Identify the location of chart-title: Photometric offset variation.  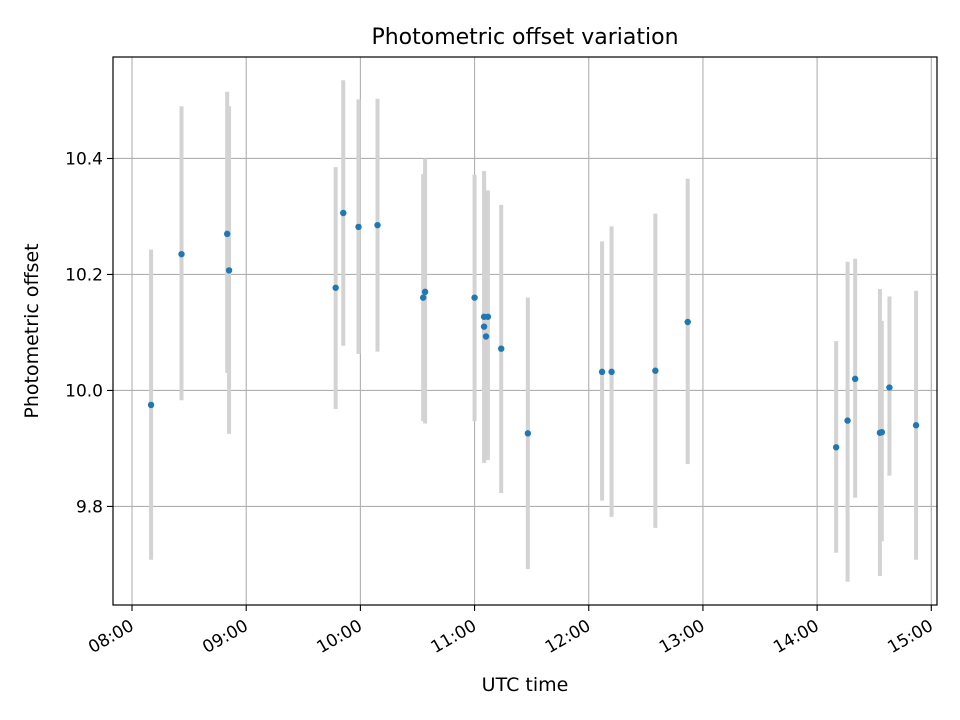
(524, 37).